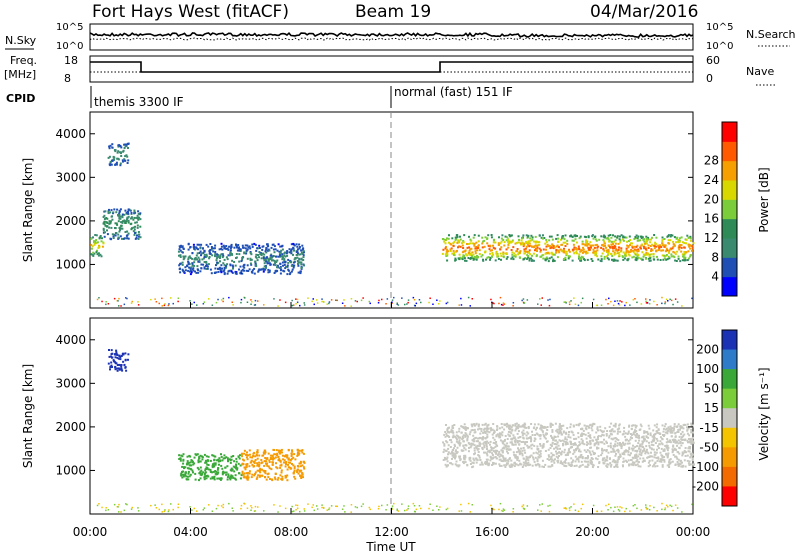 This screenshot has height=554, width=800. Describe the element at coordinates (28, 416) in the screenshot. I see `velocity-ylabel: Slant Range [km]` at that location.